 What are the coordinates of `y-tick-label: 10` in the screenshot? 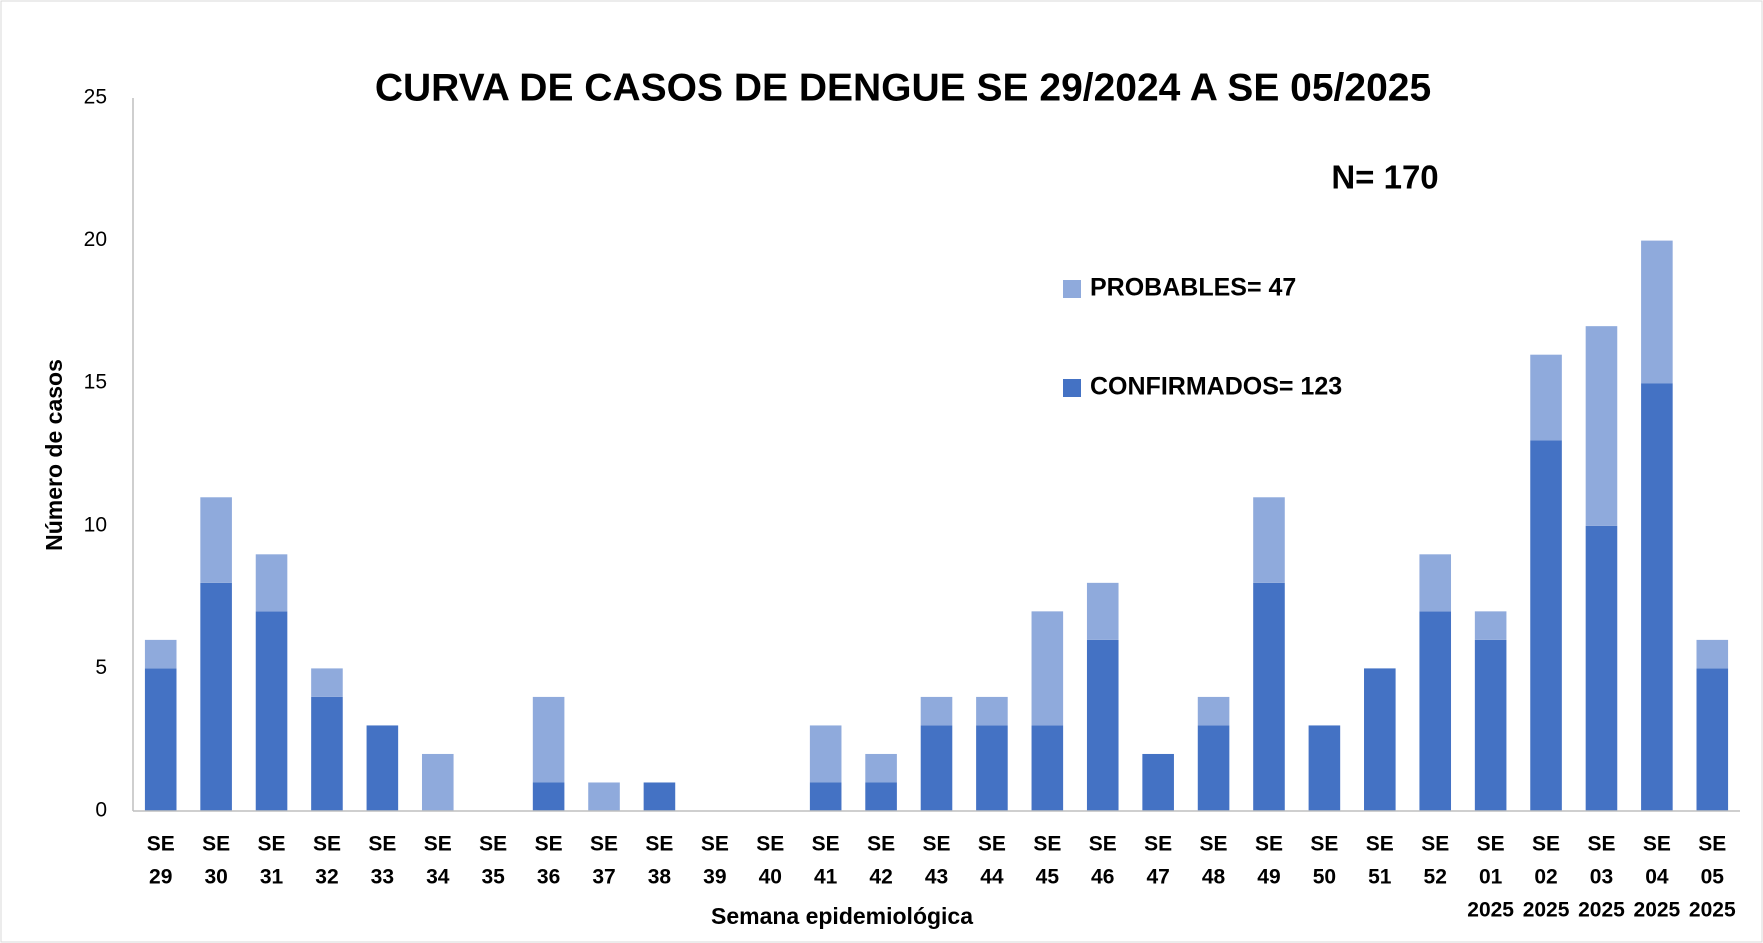 It's located at (95, 524).